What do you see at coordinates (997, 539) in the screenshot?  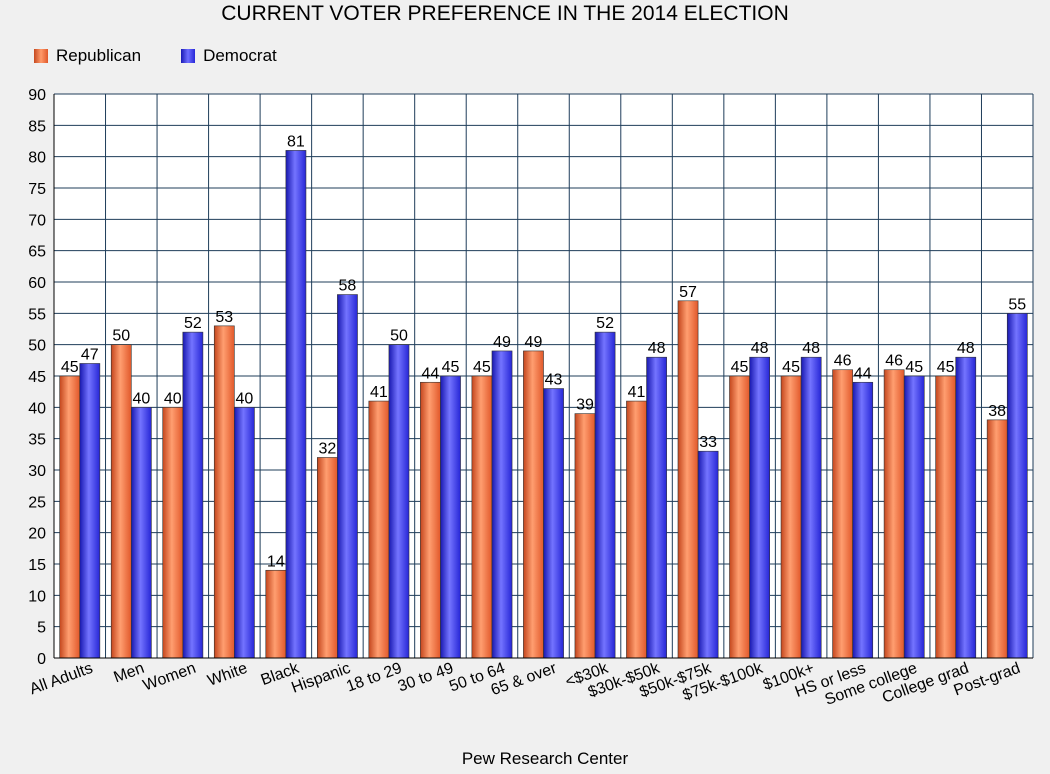 I see `bar-republican-post-grad` at bounding box center [997, 539].